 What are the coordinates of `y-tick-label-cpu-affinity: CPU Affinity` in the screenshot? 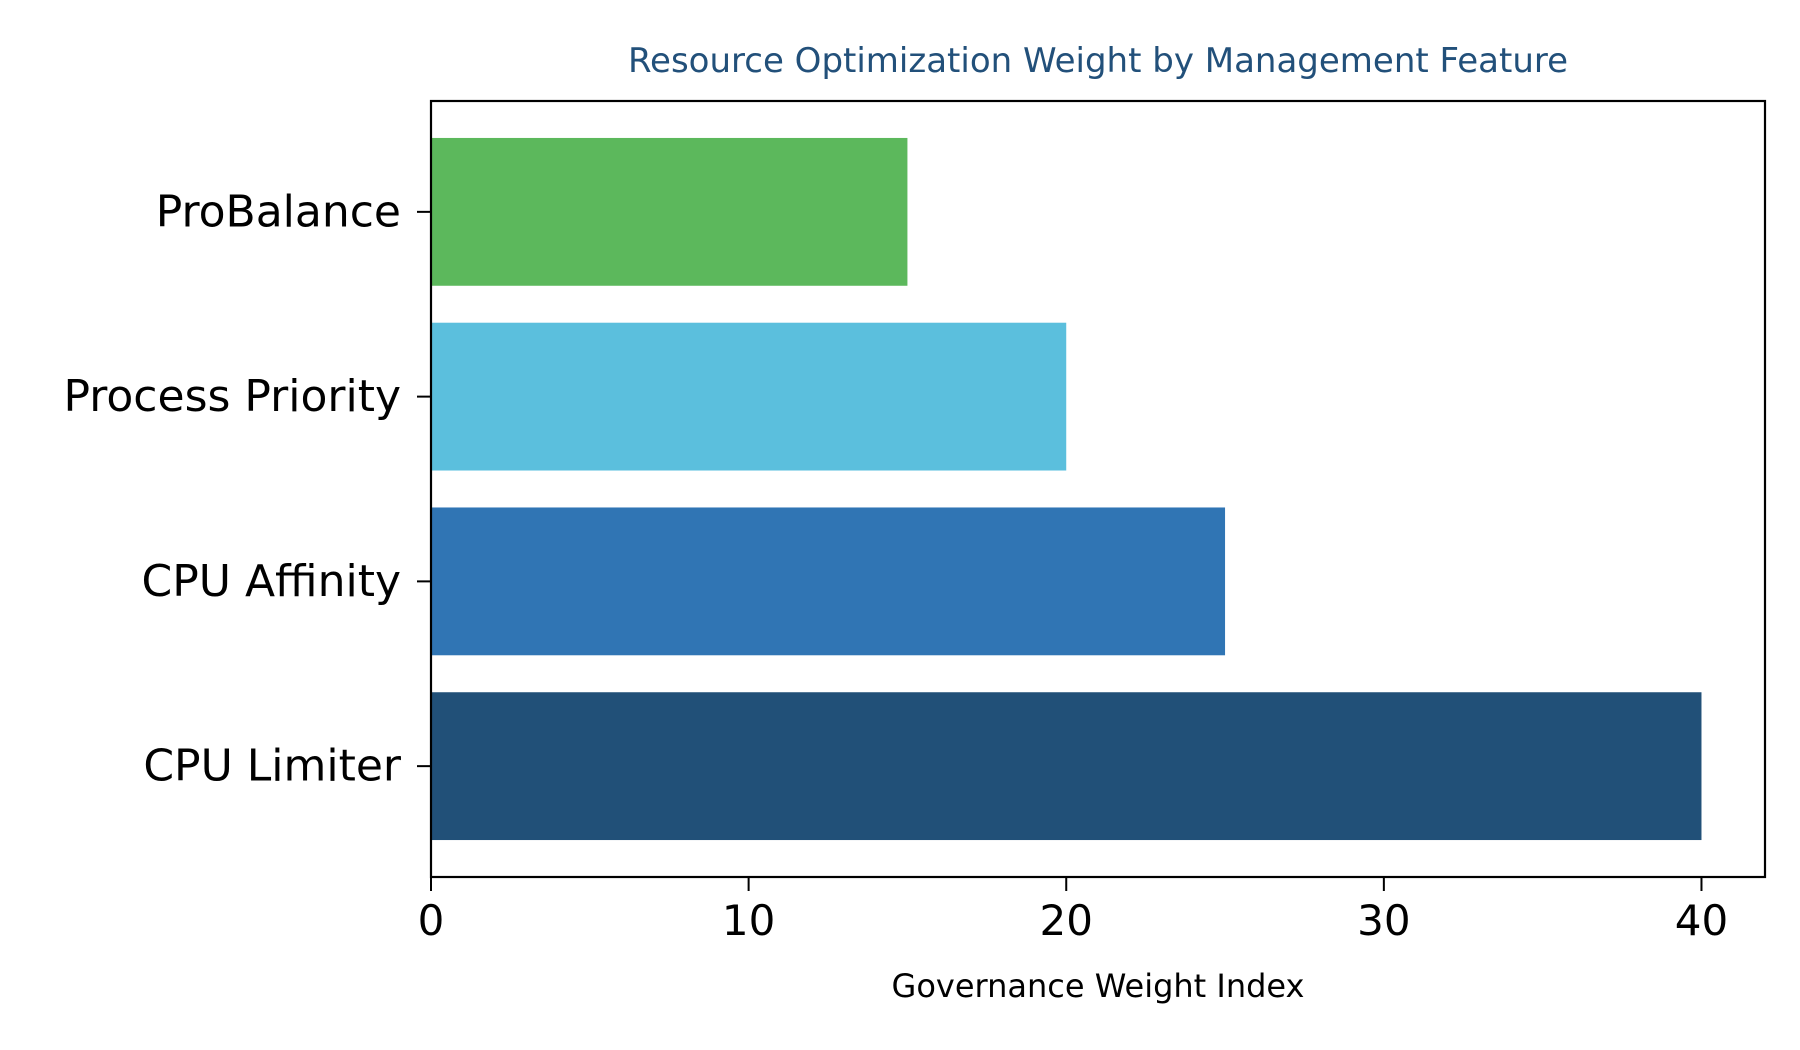 It's located at (272, 581).